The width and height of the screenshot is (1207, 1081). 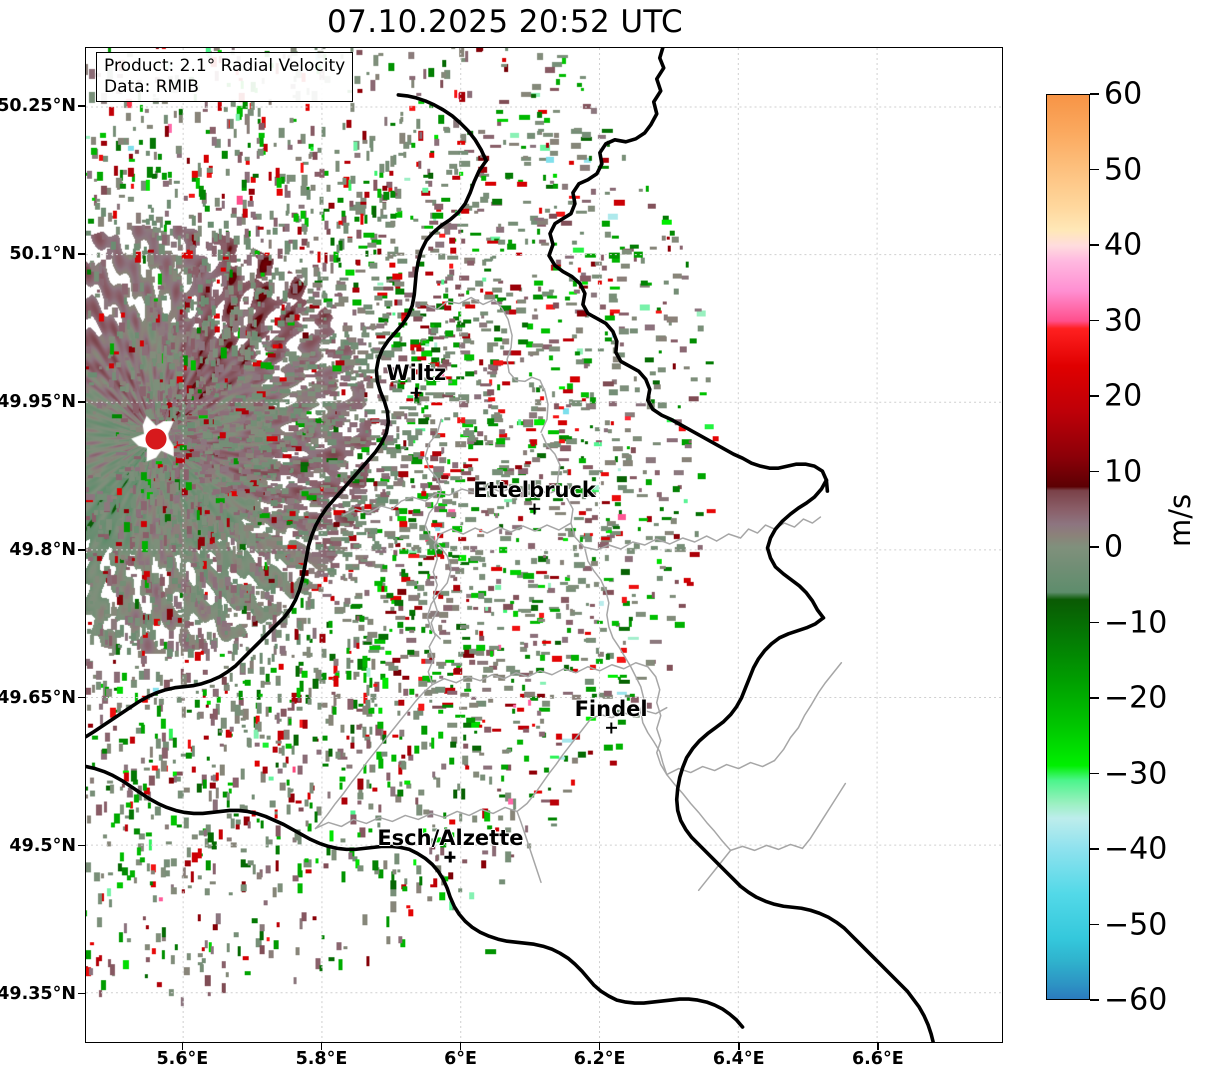 I want to click on product-line: Product: 2.1° Radial Velocity, so click(x=225, y=66).